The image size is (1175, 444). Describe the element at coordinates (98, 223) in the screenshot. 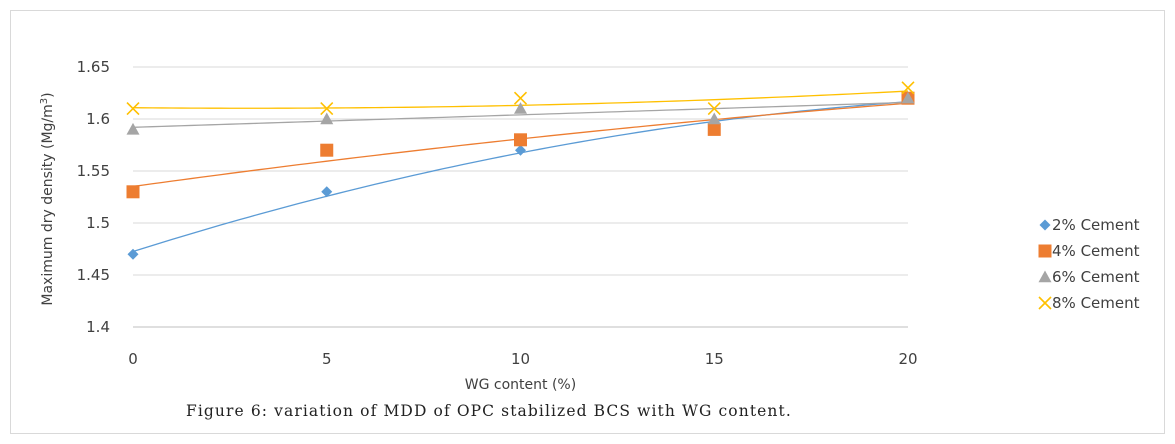

I see `y-tick-label: 1.5` at that location.